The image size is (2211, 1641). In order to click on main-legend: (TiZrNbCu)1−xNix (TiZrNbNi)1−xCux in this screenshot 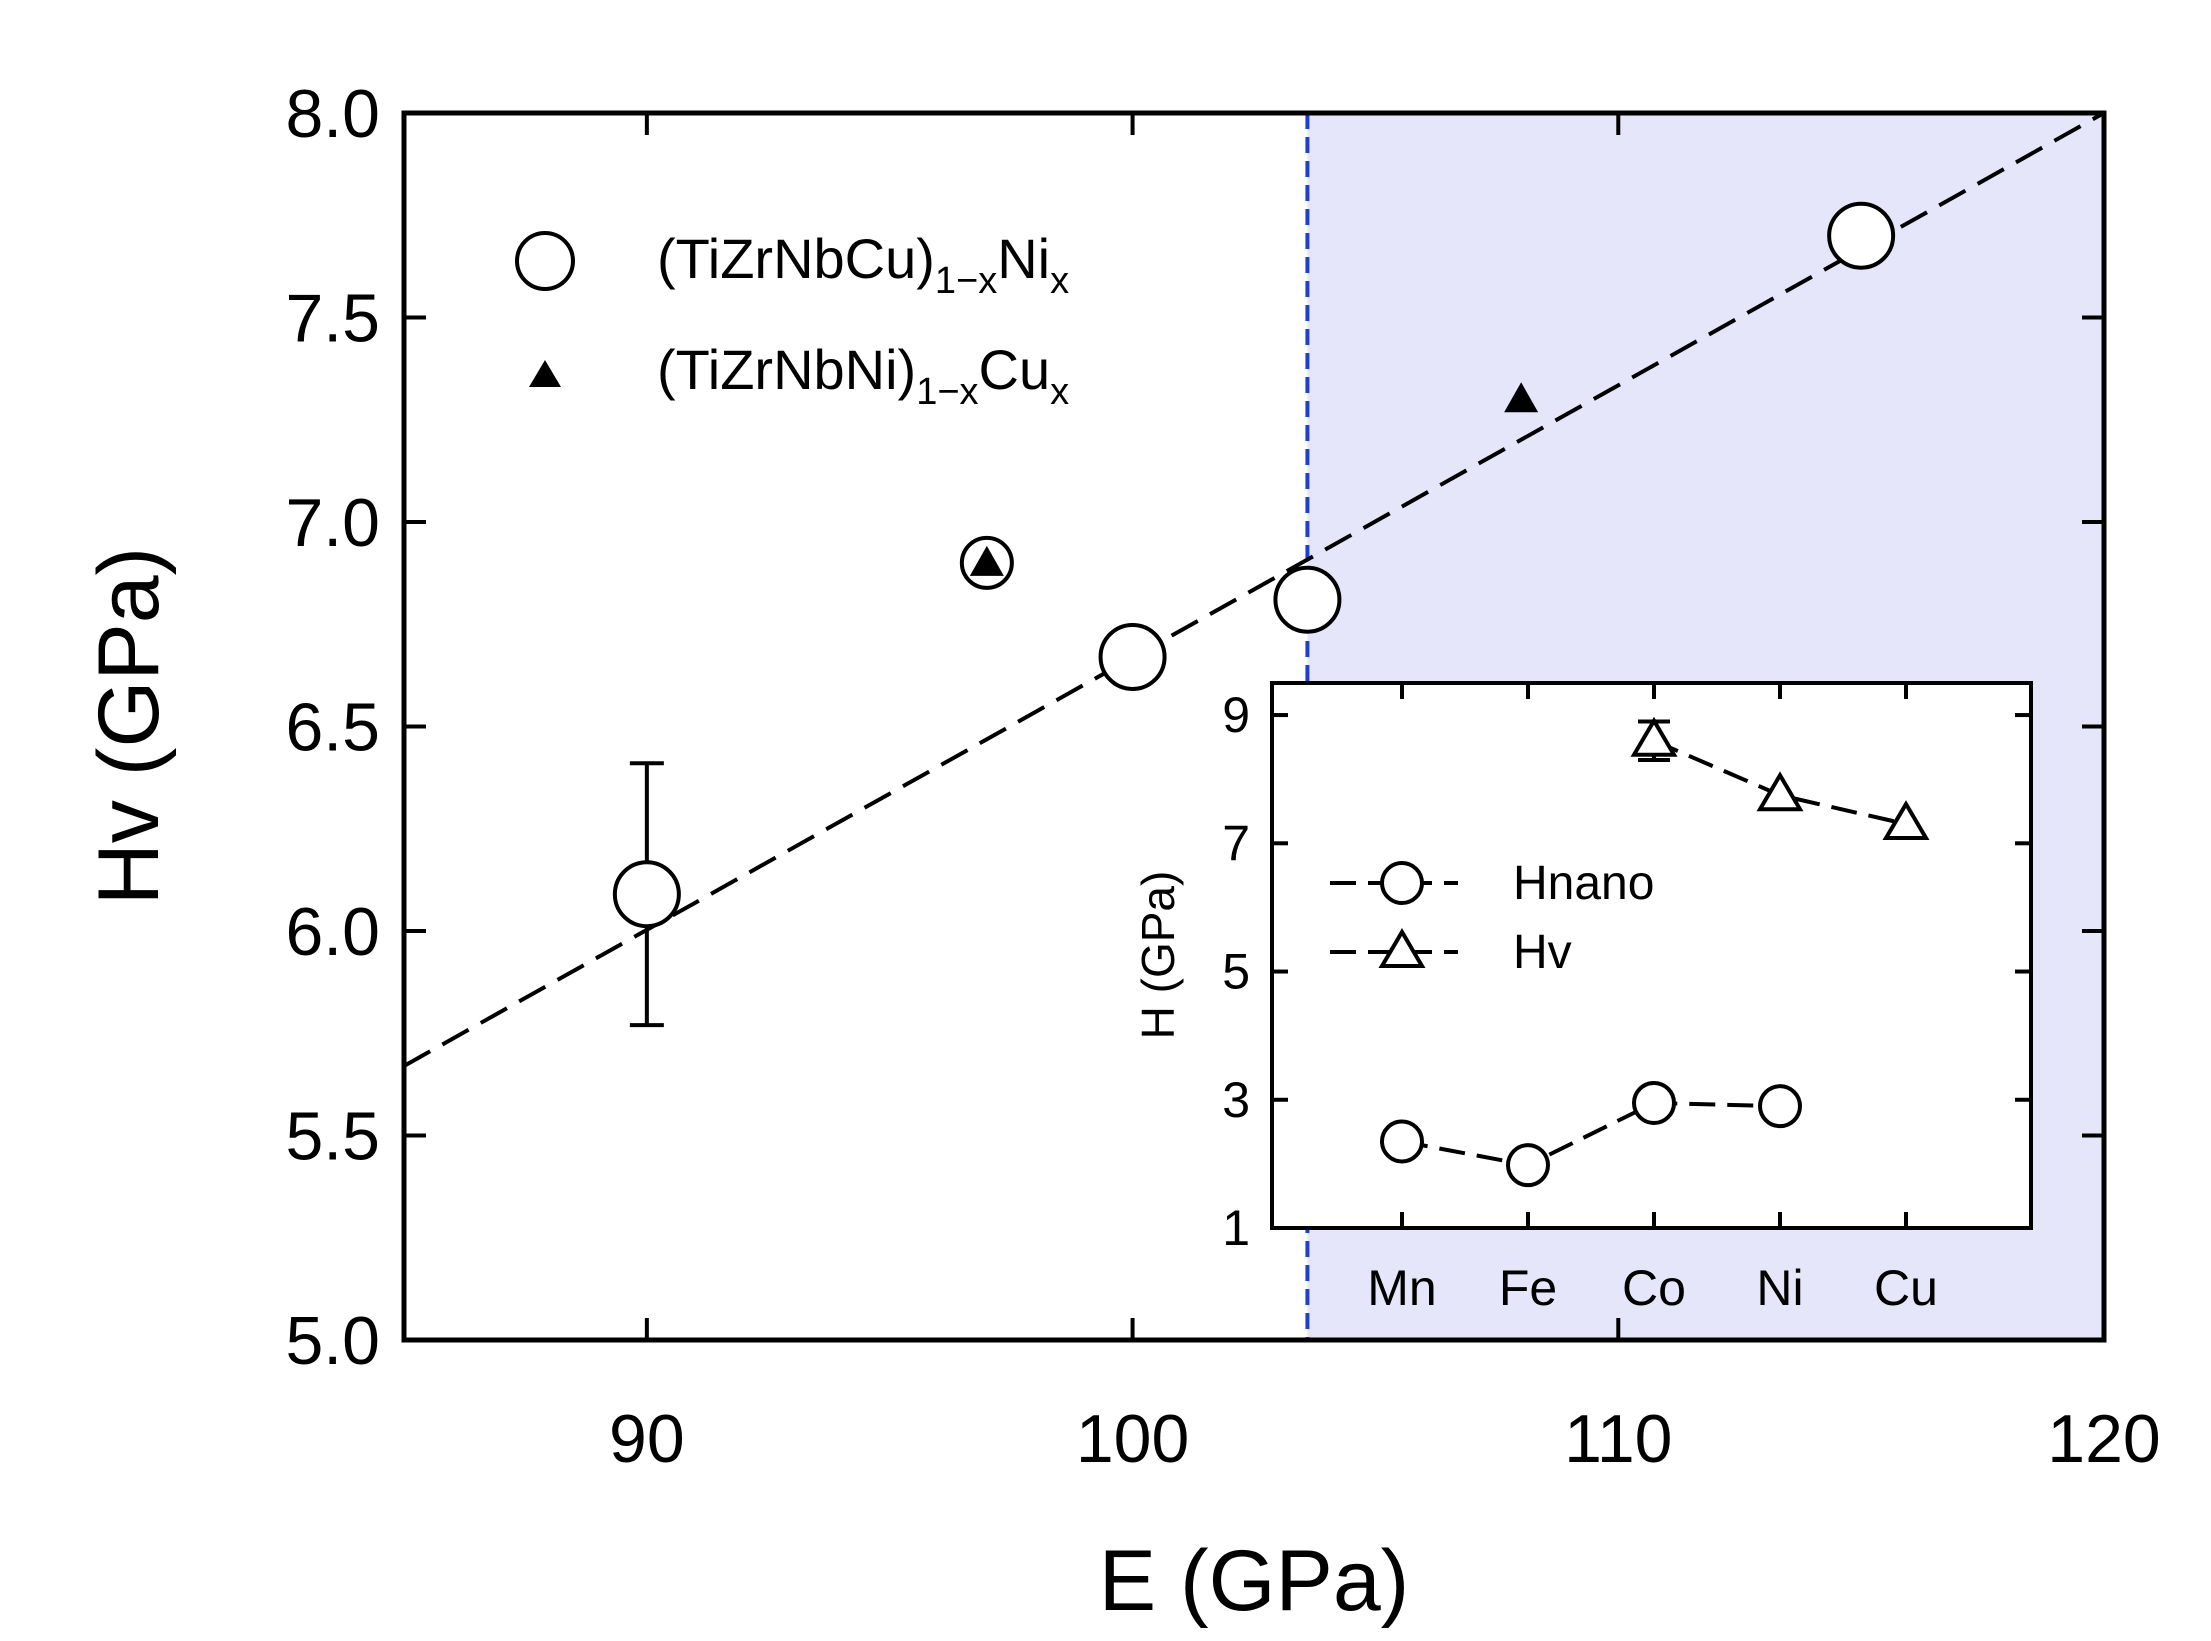, I will do `click(792, 320)`.